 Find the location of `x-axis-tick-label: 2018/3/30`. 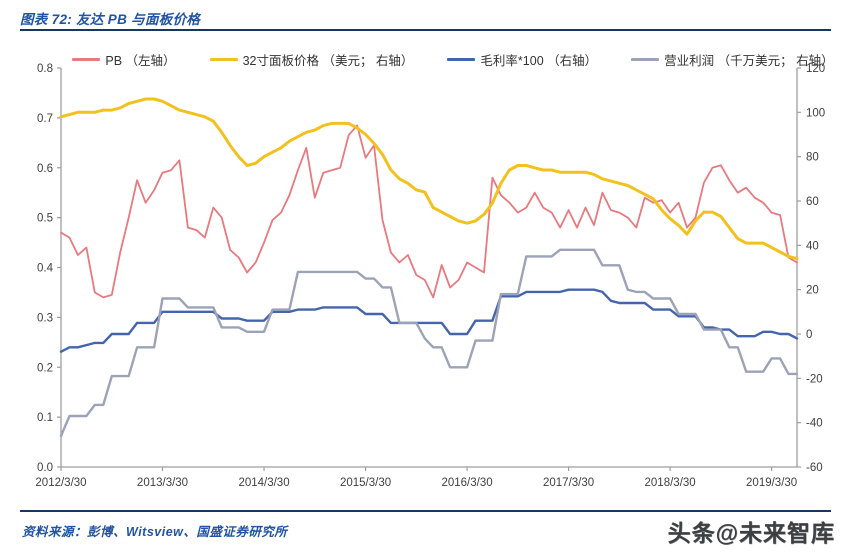

x-axis-tick-label: 2018/3/30 is located at coordinates (670, 483).